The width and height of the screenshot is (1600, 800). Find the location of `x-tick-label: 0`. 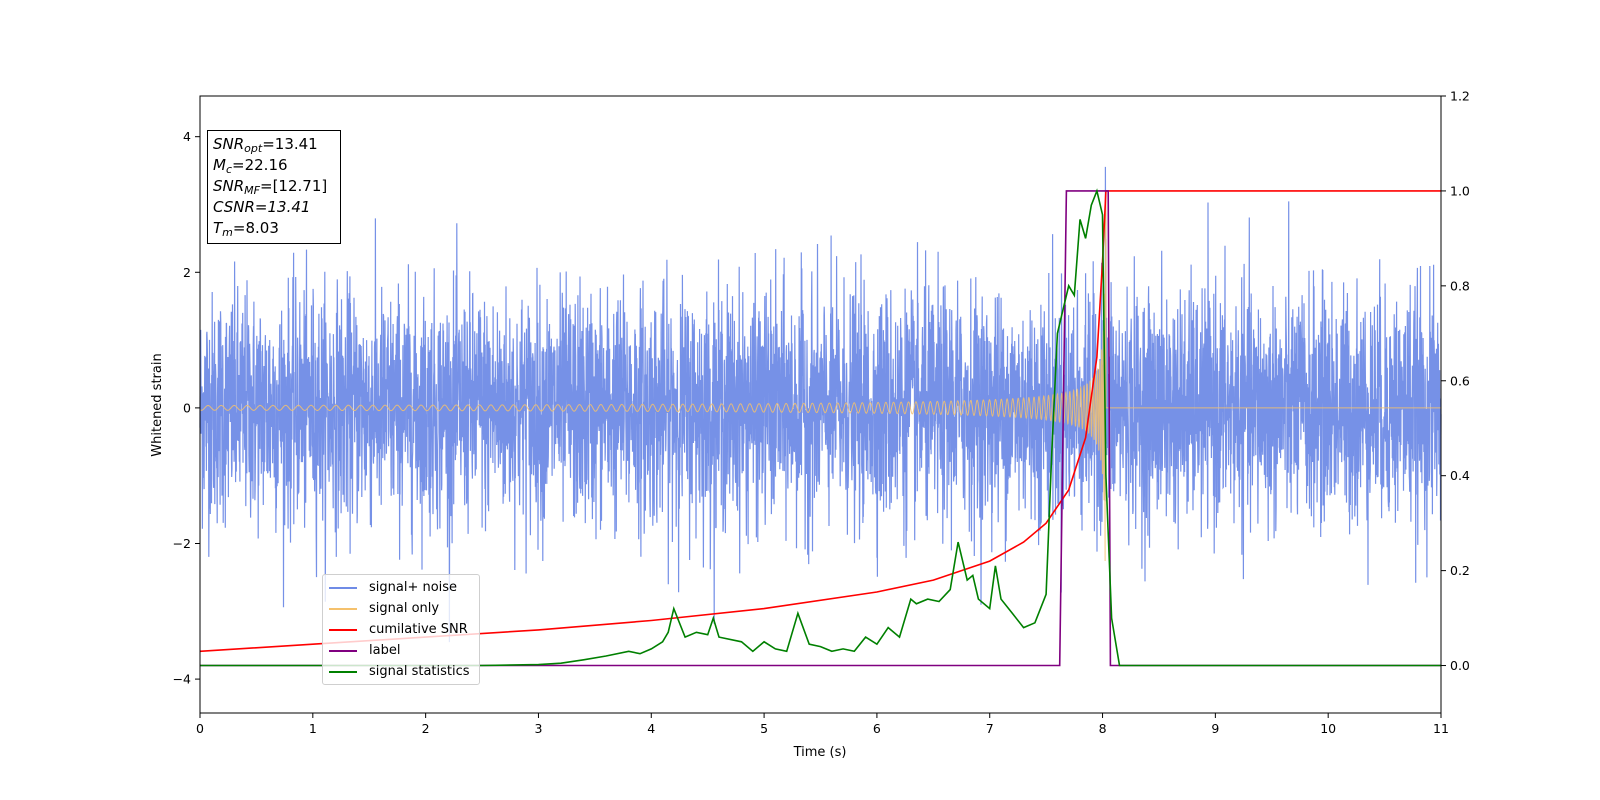

x-tick-label: 0 is located at coordinates (200, 728).